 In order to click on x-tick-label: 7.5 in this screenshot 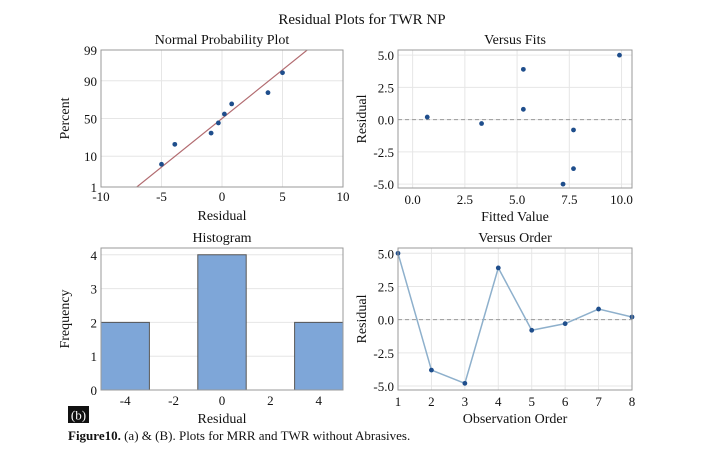, I will do `click(569, 199)`.